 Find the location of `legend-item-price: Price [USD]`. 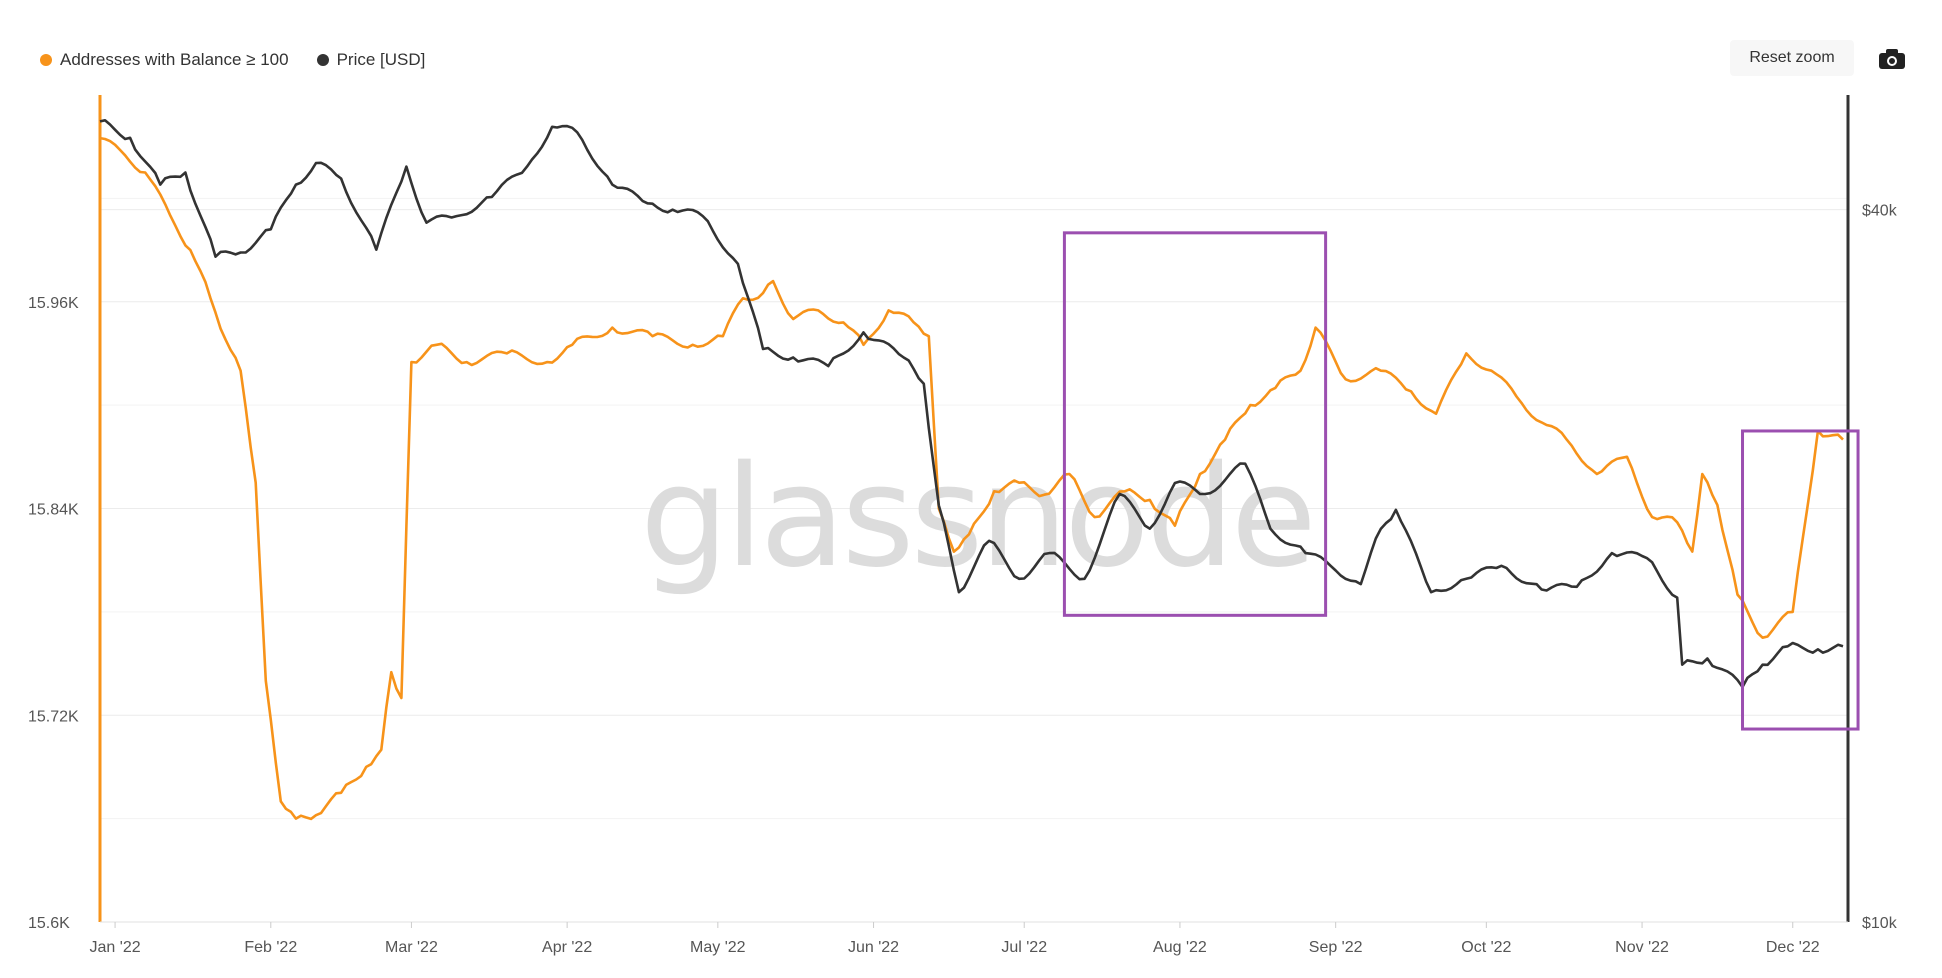

legend-item-price: Price [USD] is located at coordinates (371, 60).